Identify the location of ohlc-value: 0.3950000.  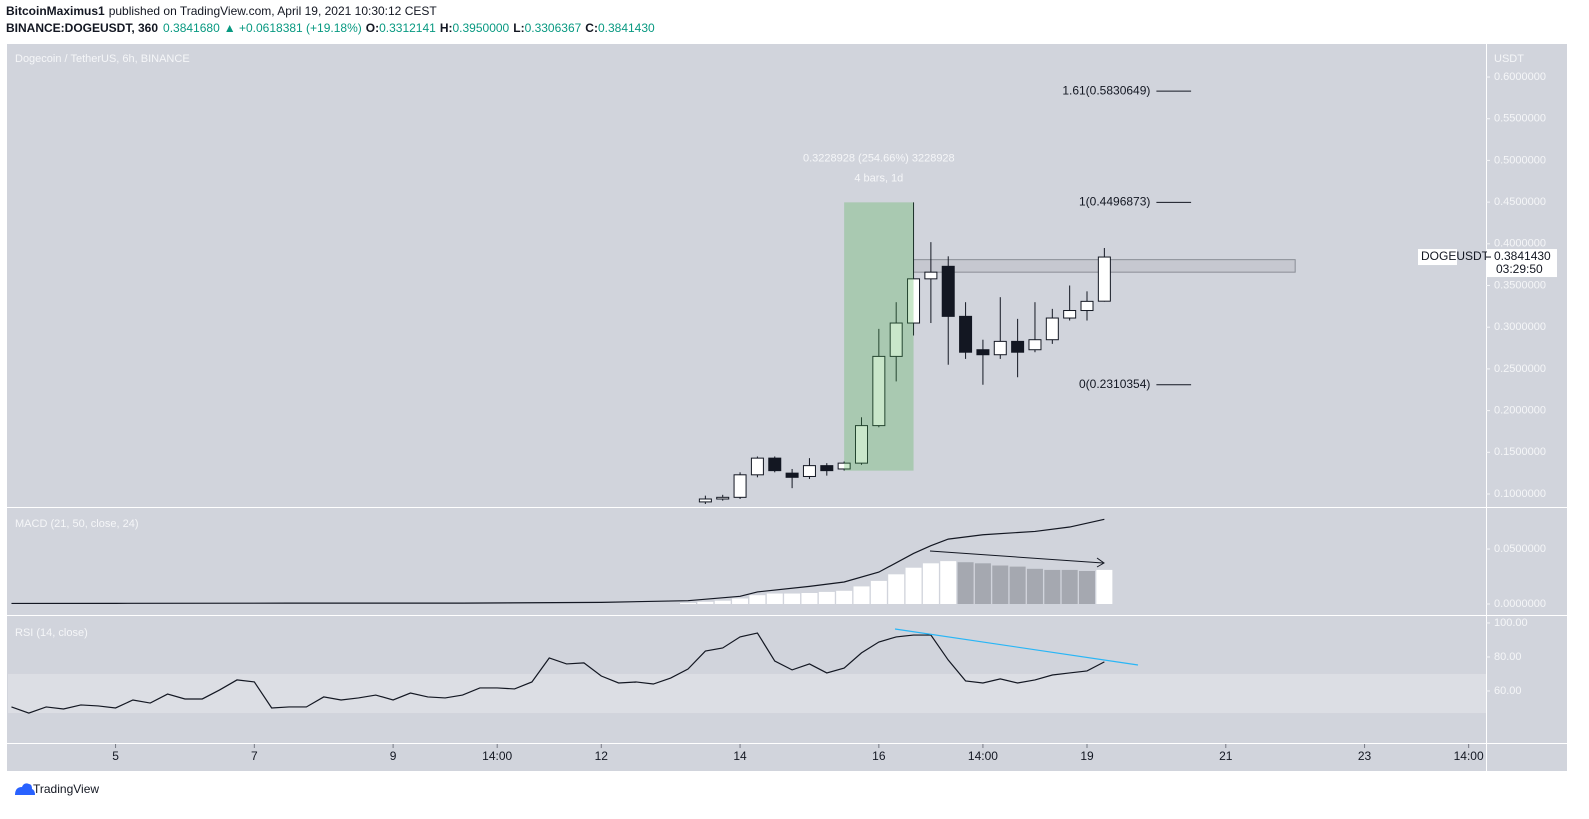
(481, 28).